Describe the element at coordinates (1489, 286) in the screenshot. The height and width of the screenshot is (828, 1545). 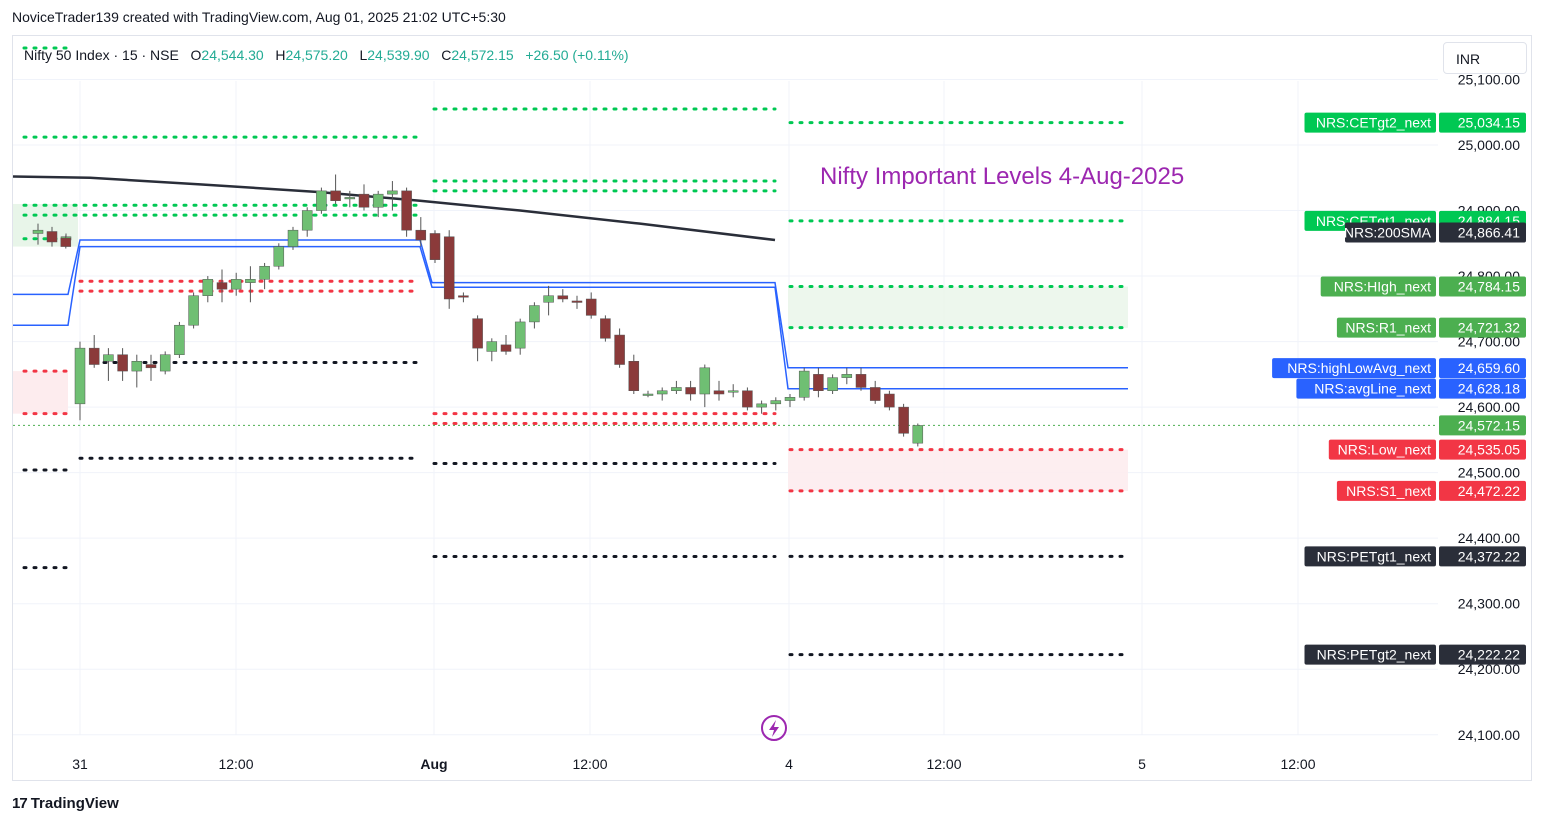
I see `price-tag-label: 24,784.15` at that location.